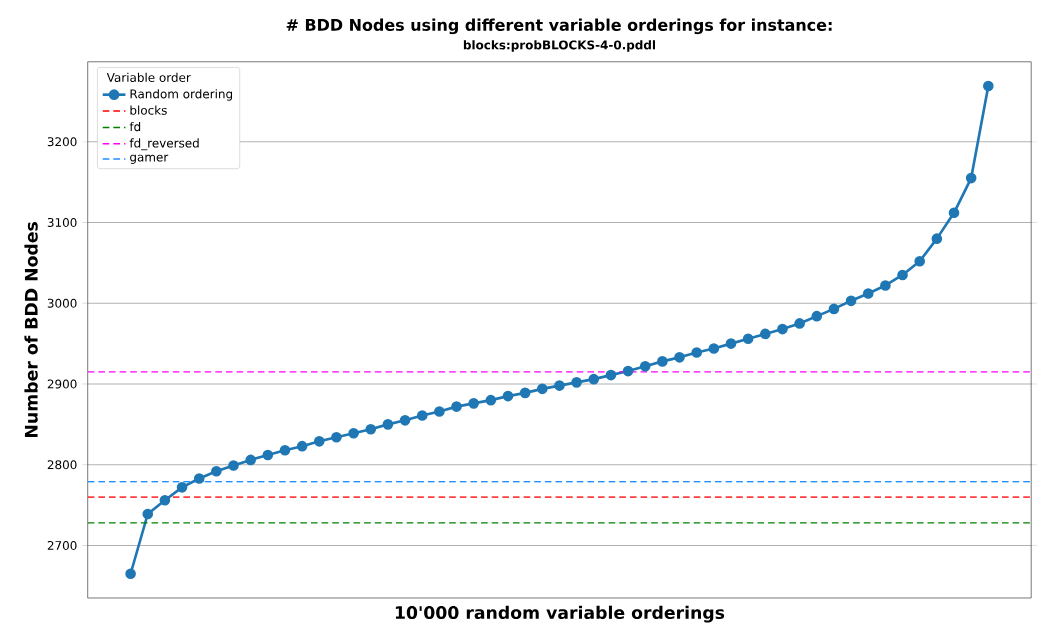 This screenshot has width=1037, height=635. Describe the element at coordinates (164, 144) in the screenshot. I see `legend-label: fd_reversed` at that location.